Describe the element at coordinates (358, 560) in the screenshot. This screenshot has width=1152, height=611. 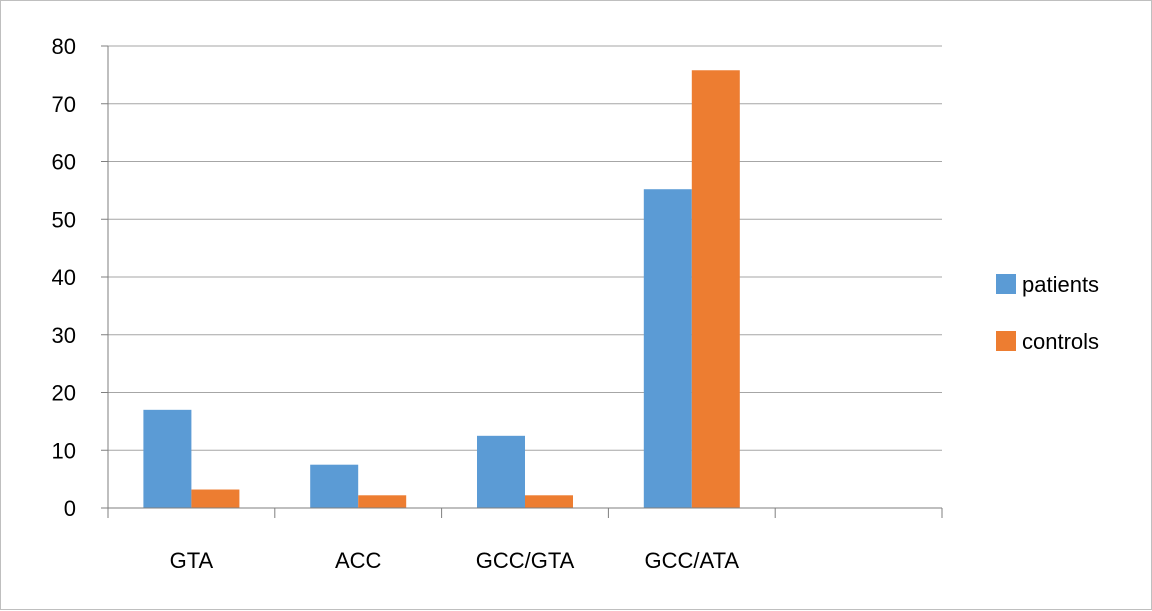
I see `x-tick-label: ACC` at that location.